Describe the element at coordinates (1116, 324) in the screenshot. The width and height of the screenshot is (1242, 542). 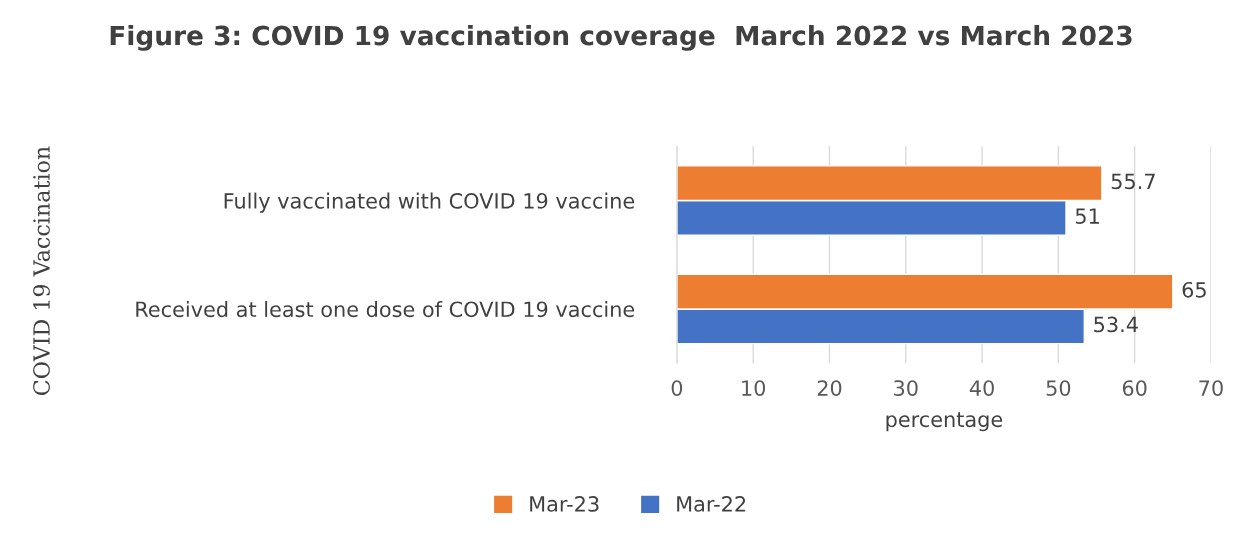
I see `data-label: 53.4` at that location.